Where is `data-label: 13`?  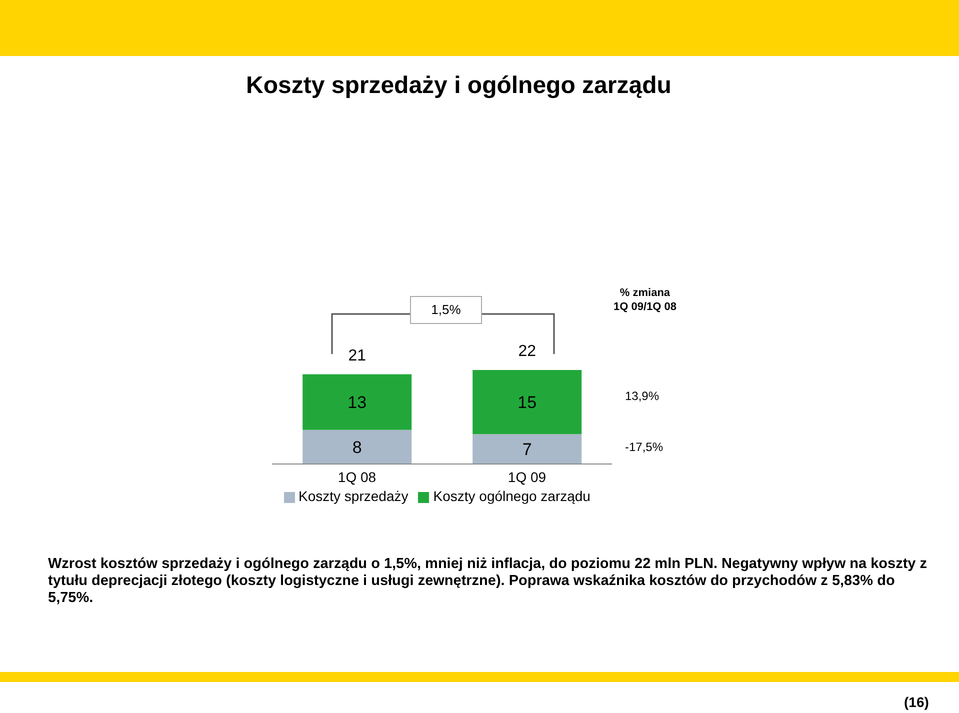 data-label: 13 is located at coordinates (357, 402).